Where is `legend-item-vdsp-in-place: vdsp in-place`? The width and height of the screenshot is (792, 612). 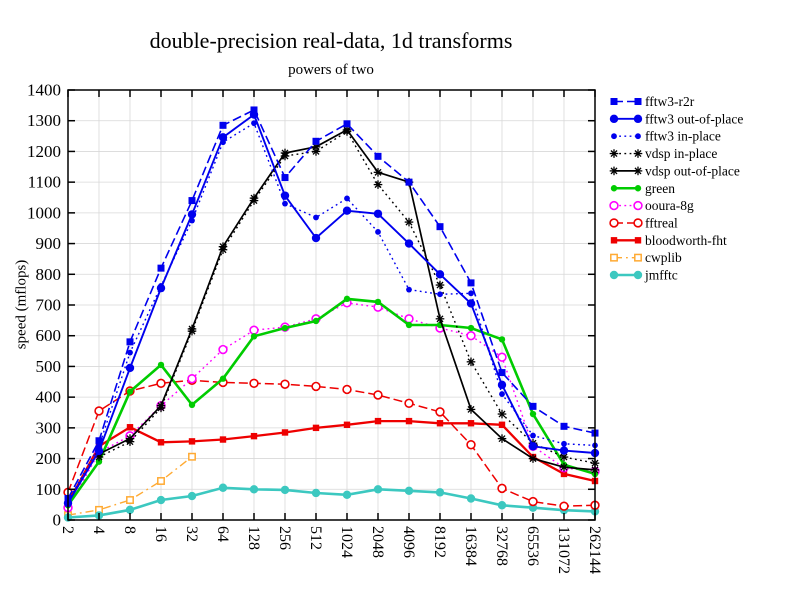 legend-item-vdsp-in-place: vdsp in-place is located at coordinates (663, 153).